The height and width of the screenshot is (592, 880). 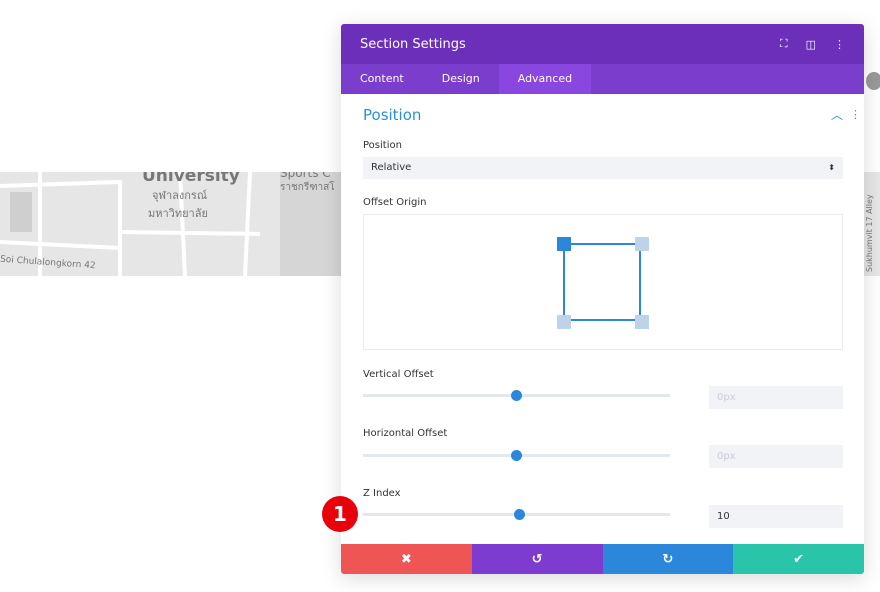 I want to click on position-select: Relative ⬍, so click(x=603, y=168).